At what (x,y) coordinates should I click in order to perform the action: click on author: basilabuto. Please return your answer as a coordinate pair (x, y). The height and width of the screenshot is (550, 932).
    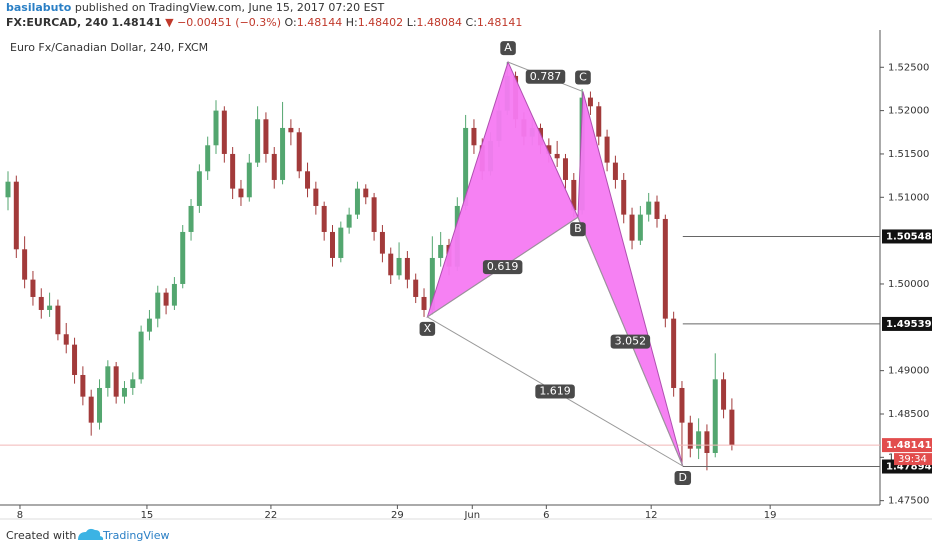
    Looking at the image, I should click on (39, 7).